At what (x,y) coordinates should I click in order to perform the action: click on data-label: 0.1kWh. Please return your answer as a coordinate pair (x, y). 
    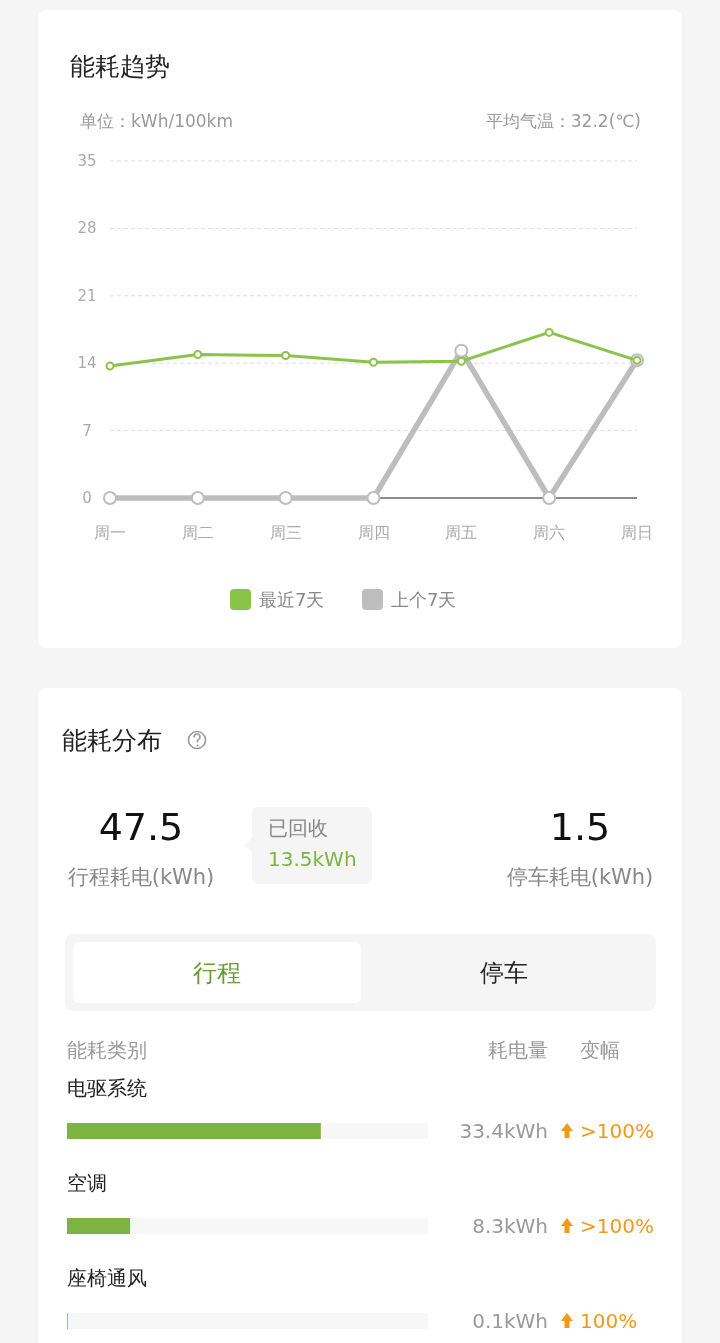
    Looking at the image, I should click on (510, 1321).